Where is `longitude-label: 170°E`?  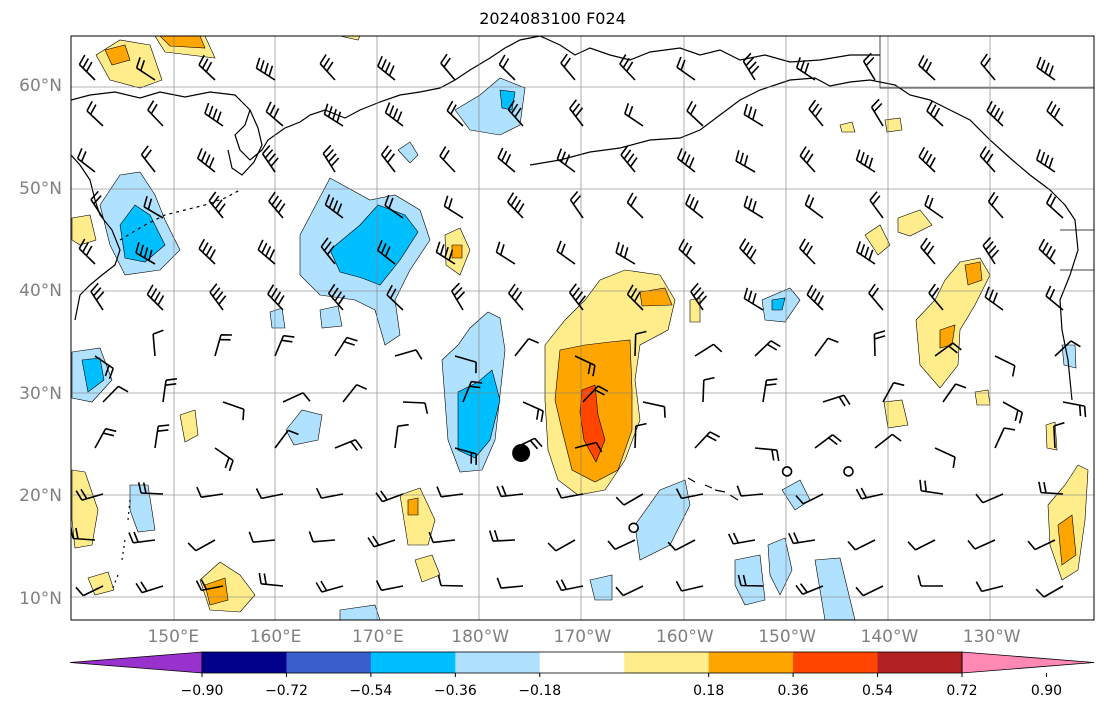
longitude-label: 170°E is located at coordinates (378, 637).